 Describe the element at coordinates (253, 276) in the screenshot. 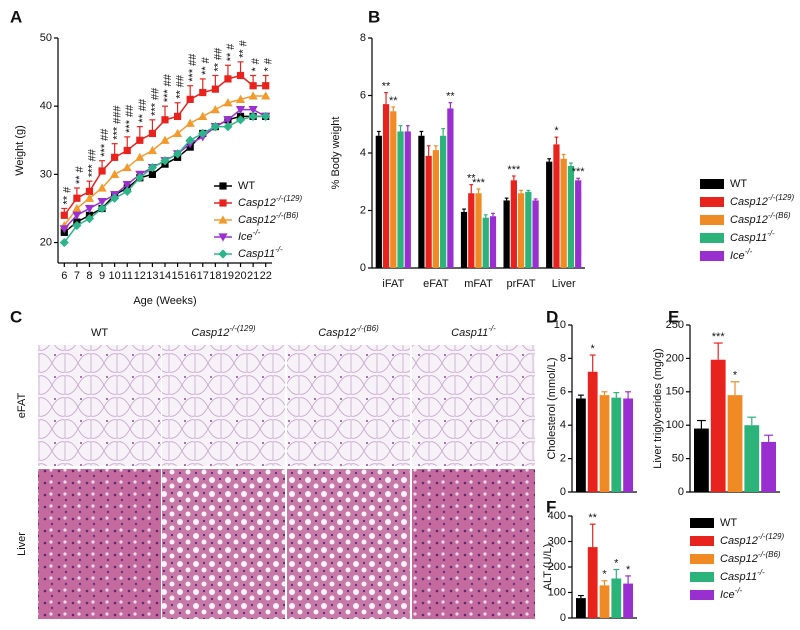

I see `x-tick-label: 21` at that location.